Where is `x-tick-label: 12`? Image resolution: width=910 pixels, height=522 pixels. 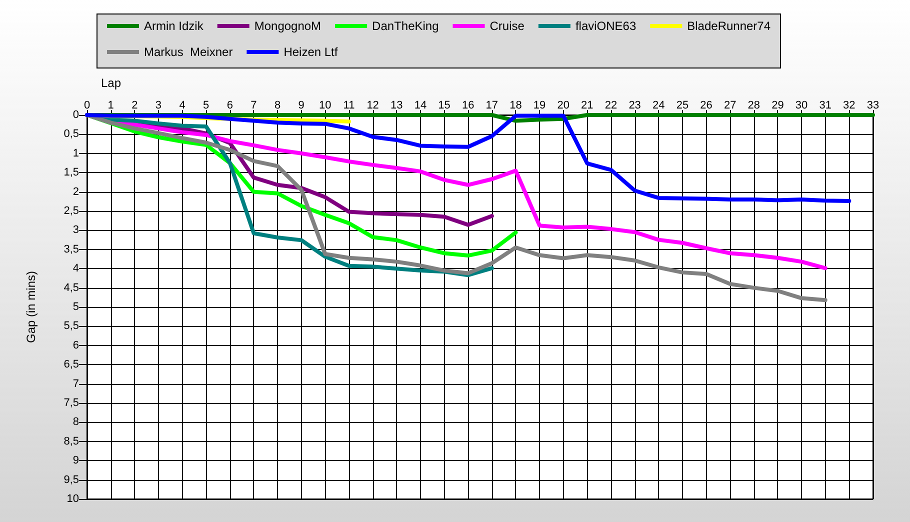 x-tick-label: 12 is located at coordinates (372, 106).